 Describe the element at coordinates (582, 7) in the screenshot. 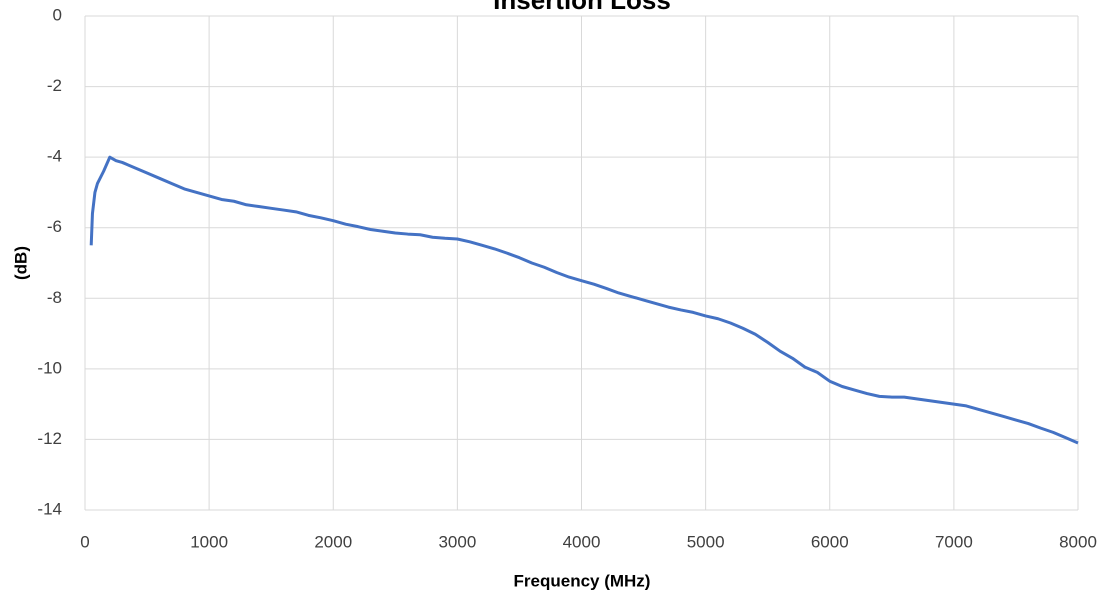

I see `chart-title: Insertion Loss` at that location.